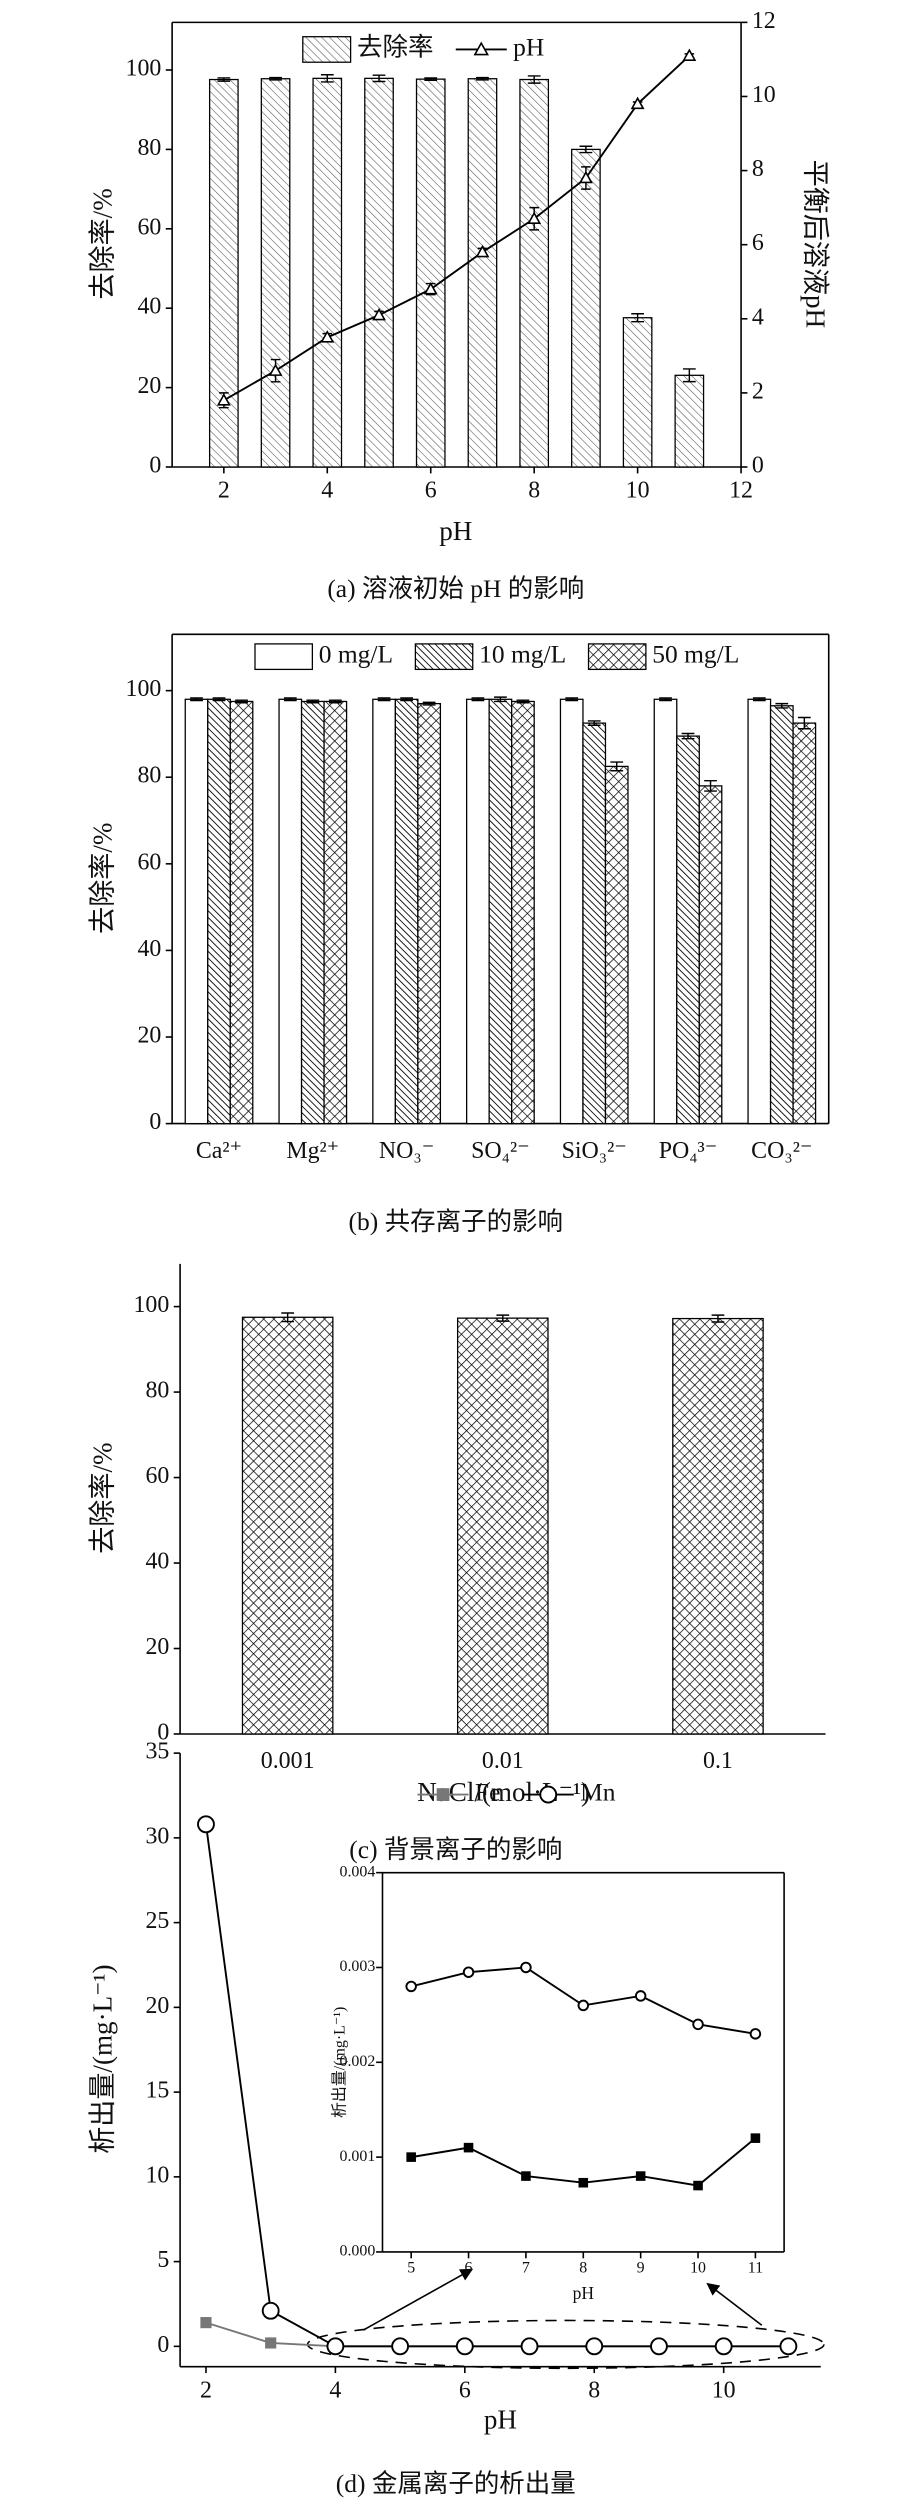 This screenshot has width=910, height=2514. I want to click on caption: (b) 共存离子的影响, so click(456, 1221).